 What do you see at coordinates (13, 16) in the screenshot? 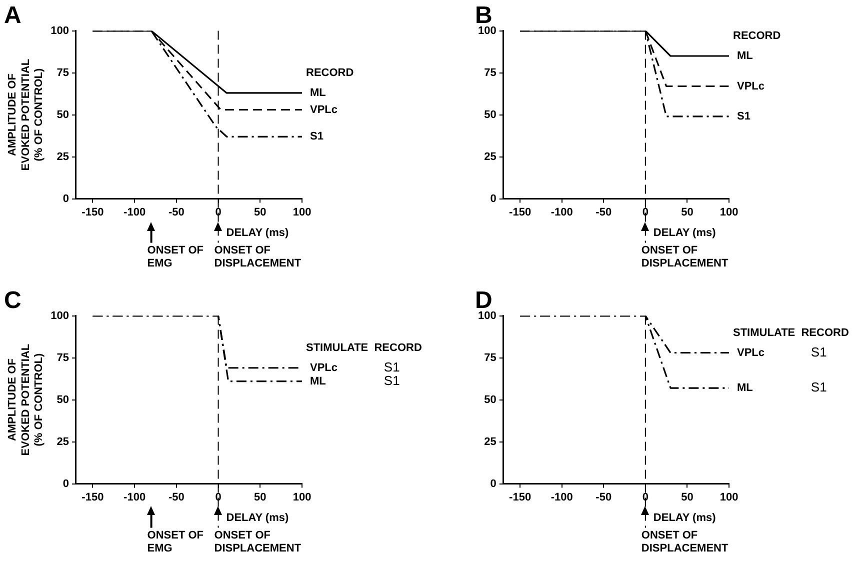
I see `chart-title: A` at bounding box center [13, 16].